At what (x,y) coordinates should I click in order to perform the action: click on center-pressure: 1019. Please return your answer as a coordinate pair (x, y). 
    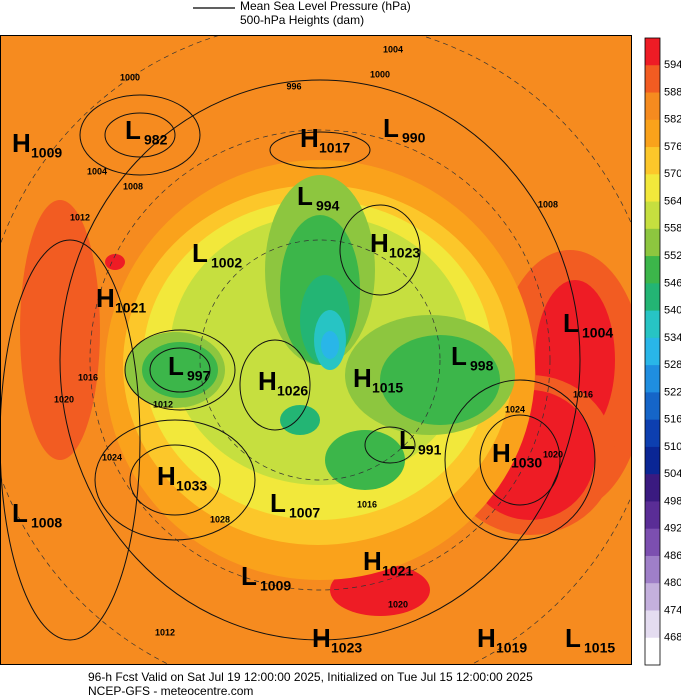
    Looking at the image, I should click on (511, 648).